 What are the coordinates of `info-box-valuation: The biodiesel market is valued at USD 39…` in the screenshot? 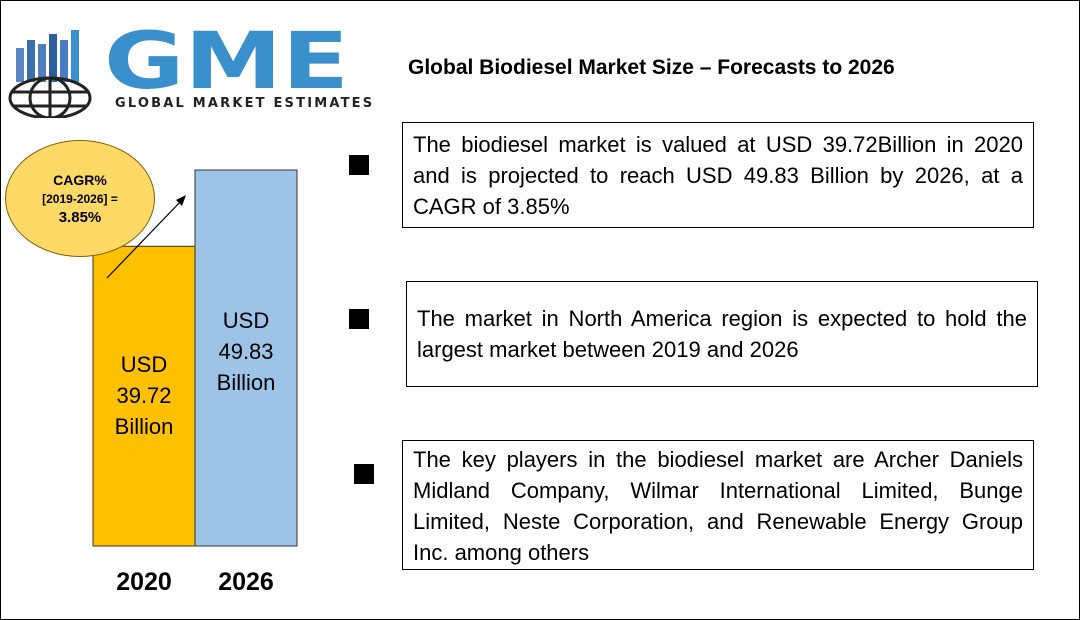 It's located at (718, 175).